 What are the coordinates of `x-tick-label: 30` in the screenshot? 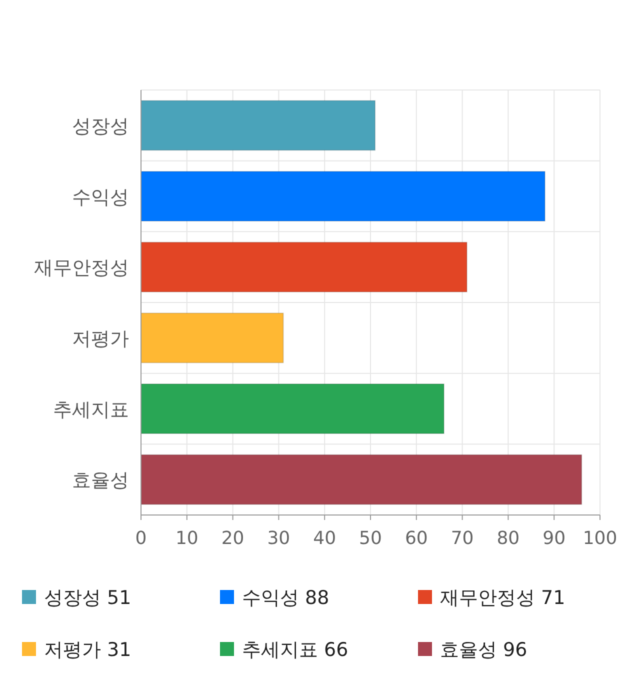 It's located at (278, 538).